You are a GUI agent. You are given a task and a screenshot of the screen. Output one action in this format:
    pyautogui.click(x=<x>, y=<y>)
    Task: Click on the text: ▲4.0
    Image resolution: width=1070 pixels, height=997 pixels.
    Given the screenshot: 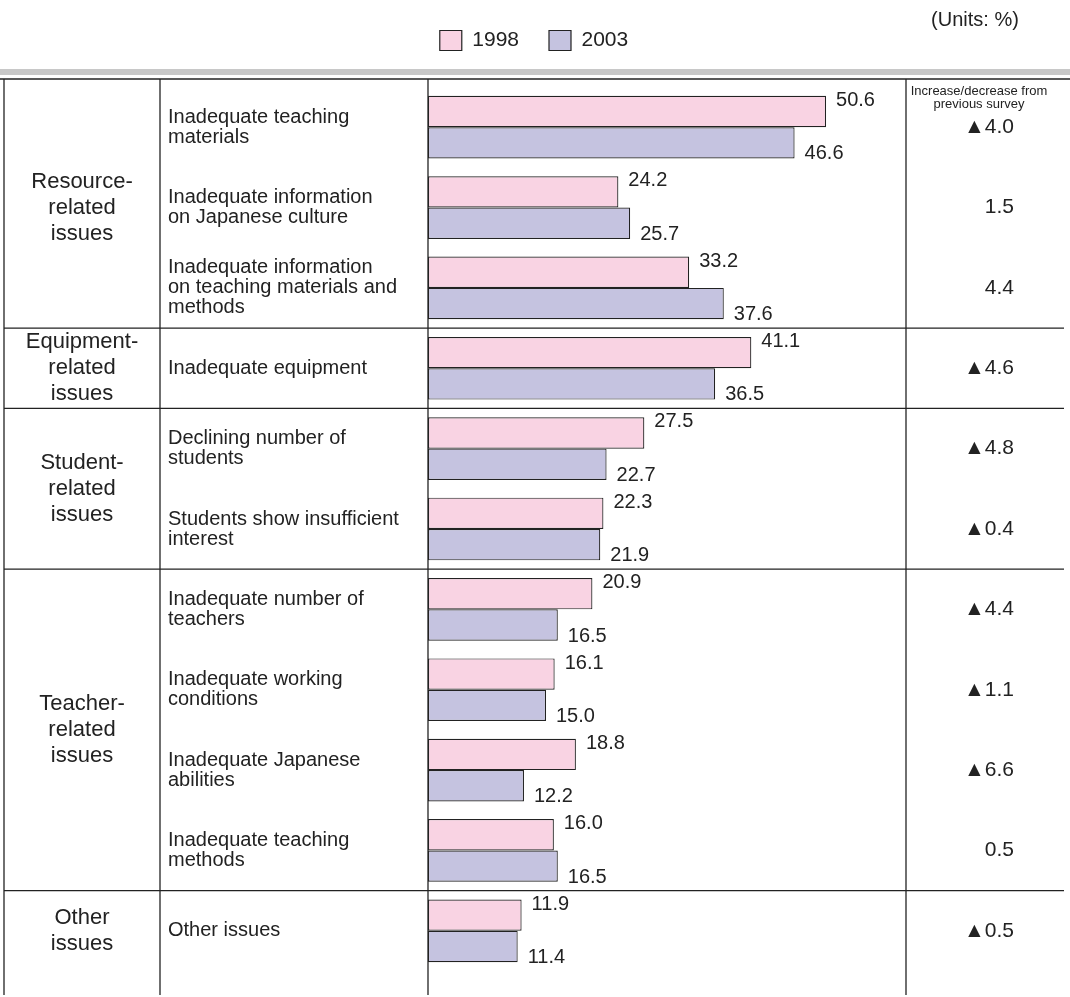 What is the action you would take?
    pyautogui.click(x=989, y=125)
    